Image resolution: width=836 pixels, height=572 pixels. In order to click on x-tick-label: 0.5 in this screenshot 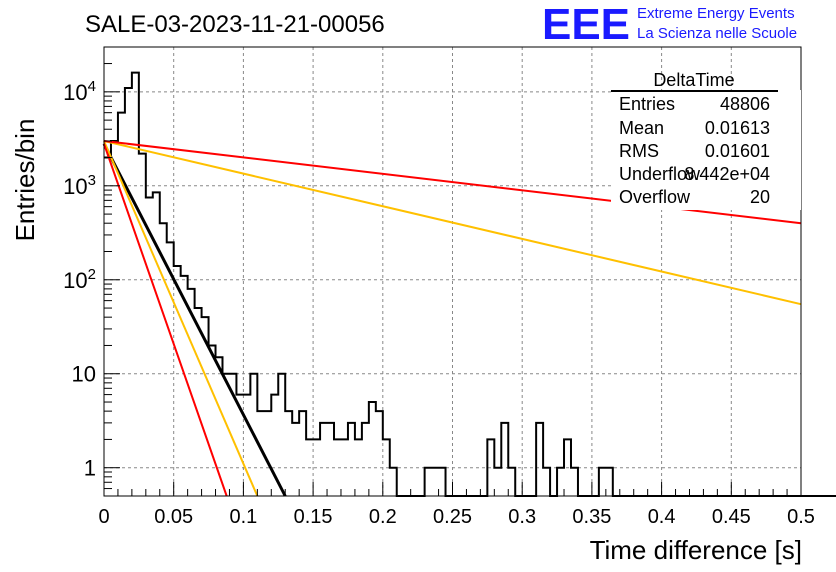, I will do `click(801, 517)`.